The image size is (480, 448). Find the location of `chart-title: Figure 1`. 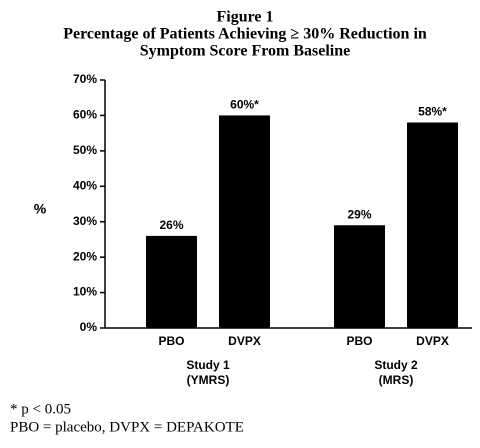

chart-title: Figure 1 is located at coordinates (244, 17).